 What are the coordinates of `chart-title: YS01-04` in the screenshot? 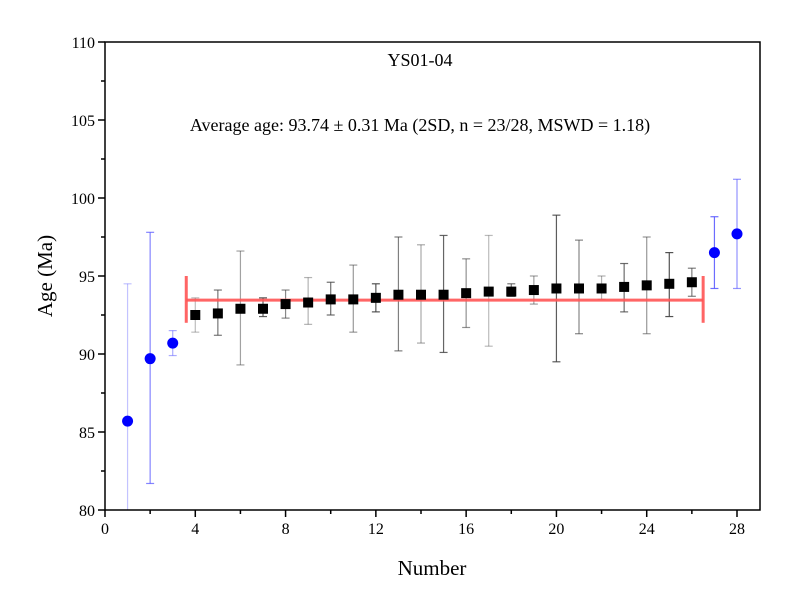 It's located at (419, 60).